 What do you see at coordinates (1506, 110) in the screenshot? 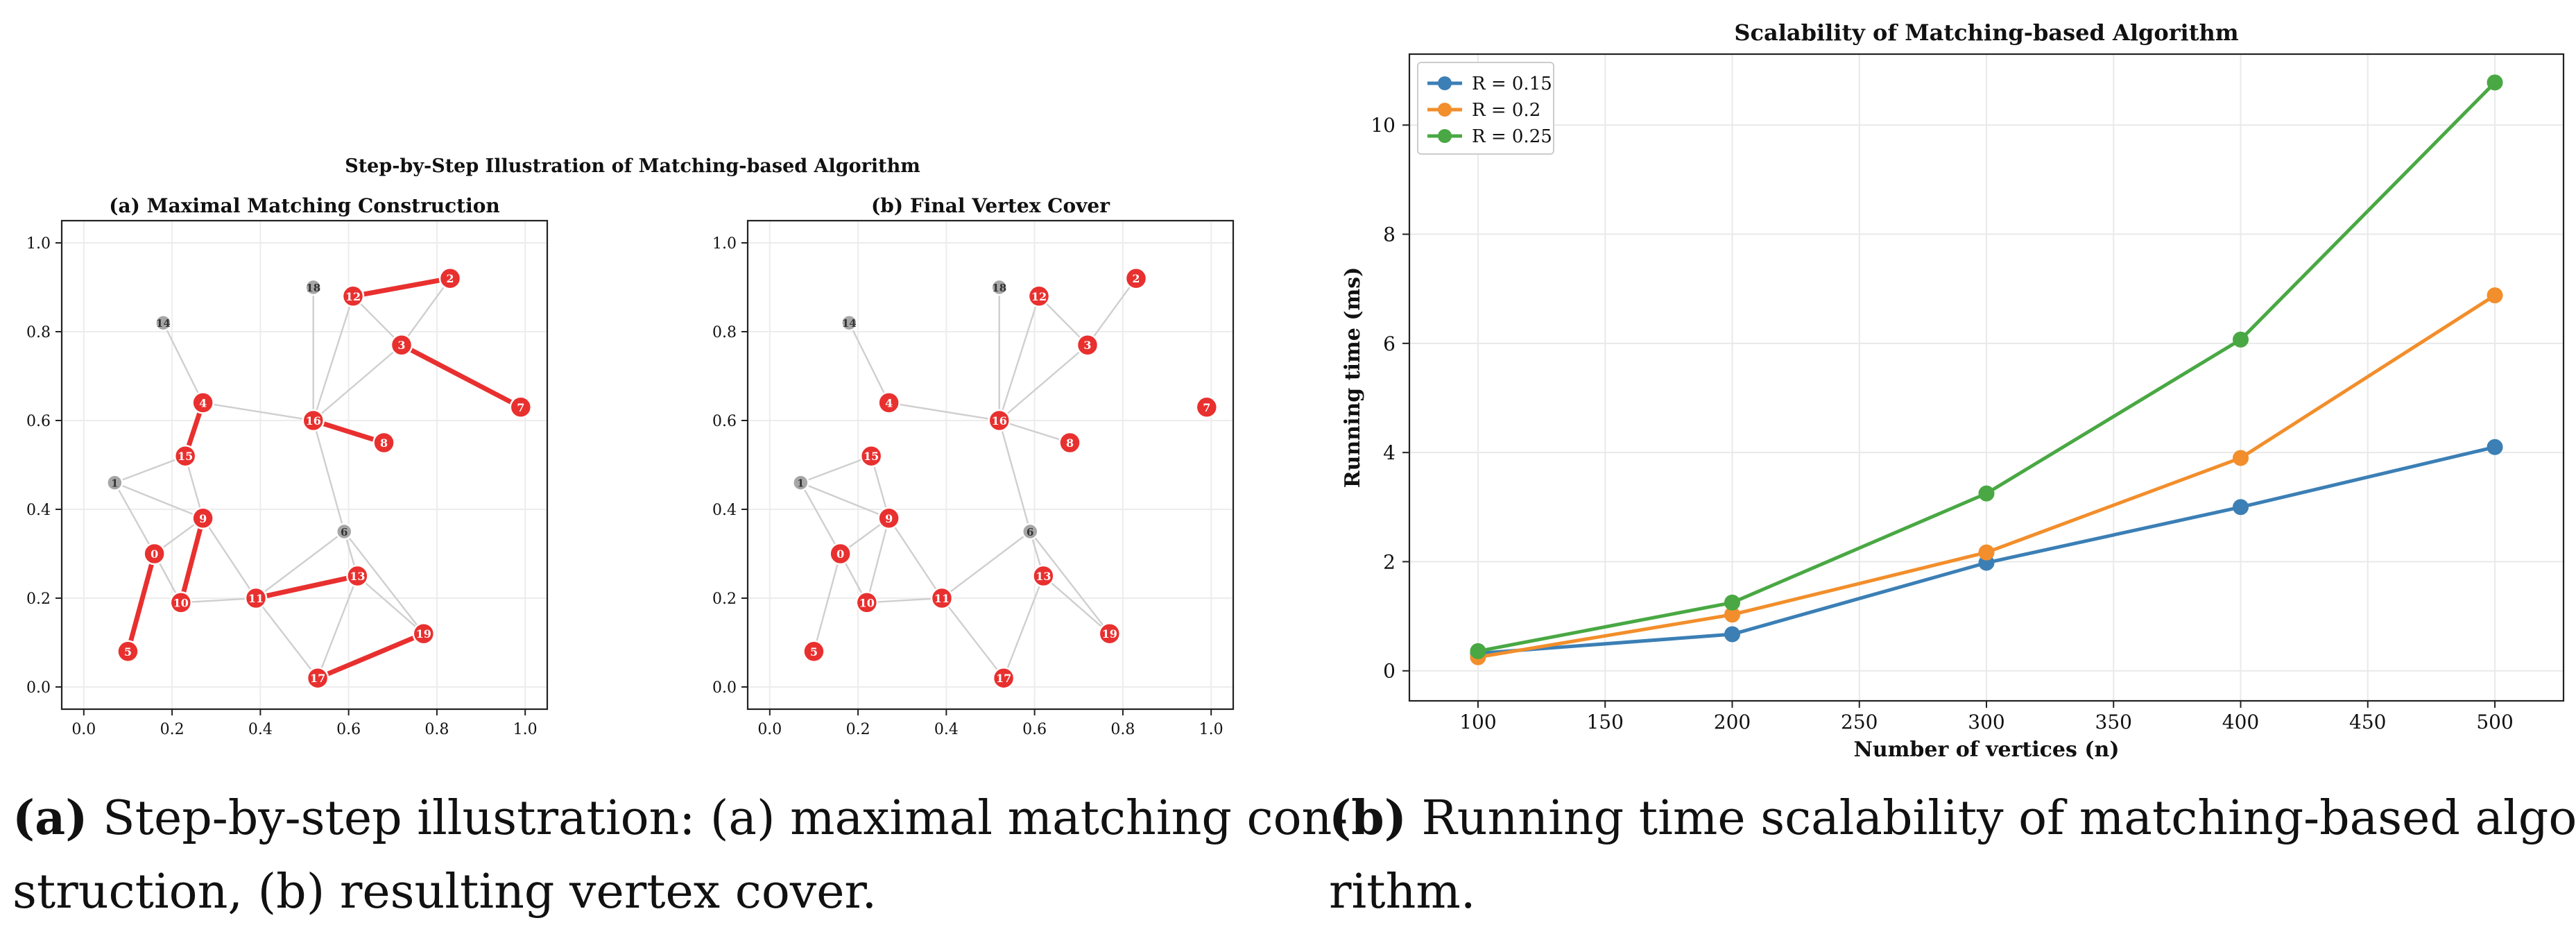
I see `legend-label: R = 0.2` at bounding box center [1506, 110].